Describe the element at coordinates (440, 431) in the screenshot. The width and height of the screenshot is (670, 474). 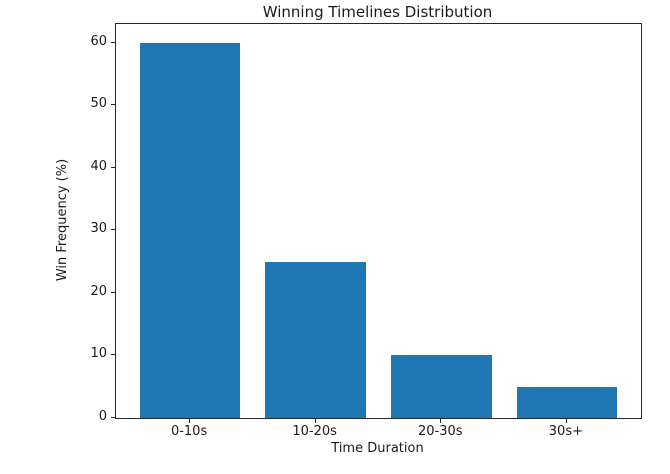
I see `x-tick-label: 20-30s` at that location.